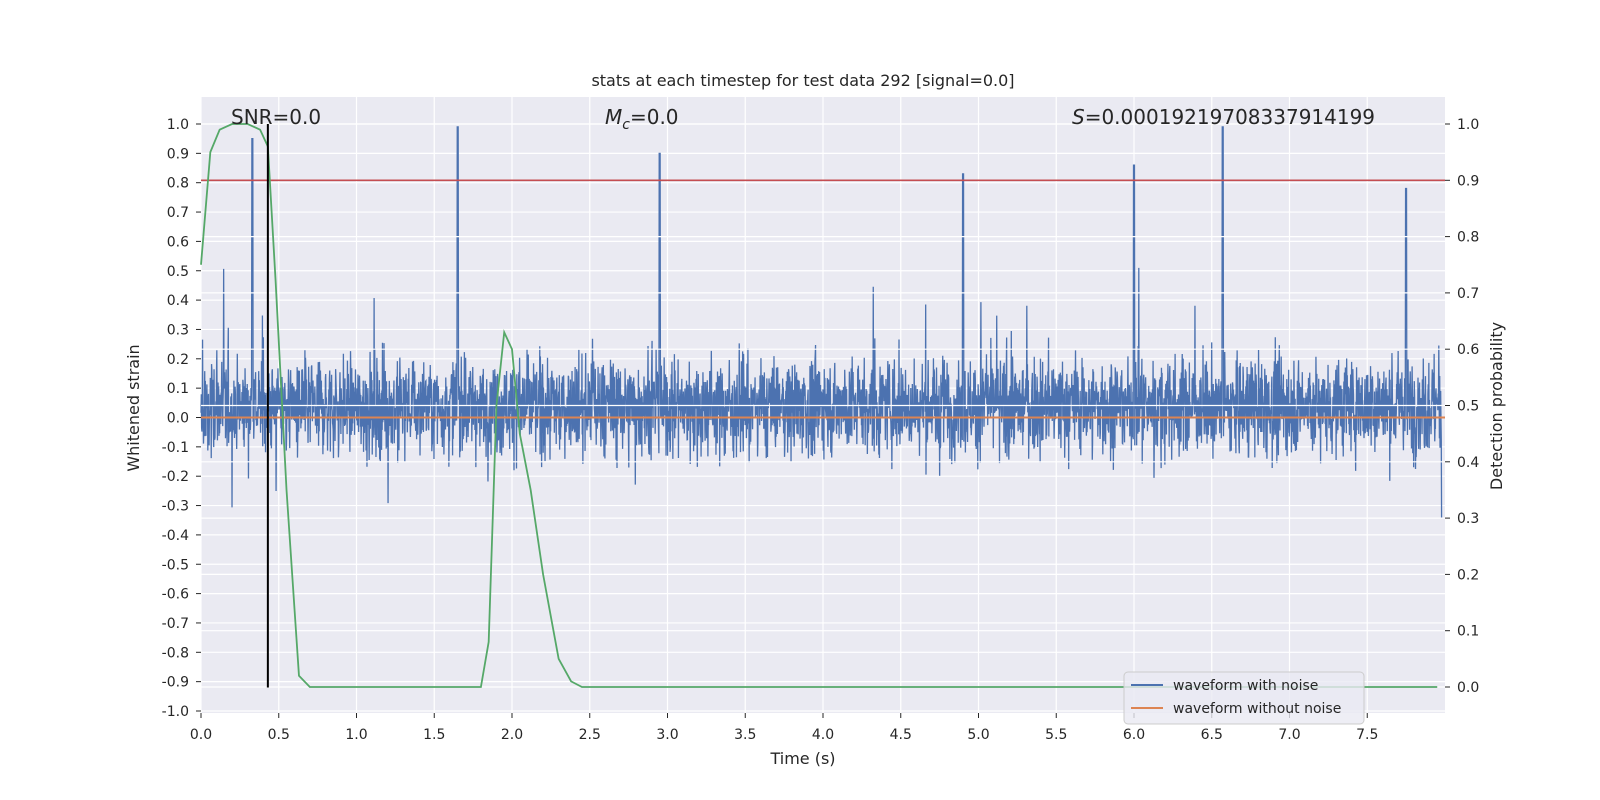 The height and width of the screenshot is (800, 1600). What do you see at coordinates (175, 712) in the screenshot?
I see `y-tick-label: -1.0` at bounding box center [175, 712].